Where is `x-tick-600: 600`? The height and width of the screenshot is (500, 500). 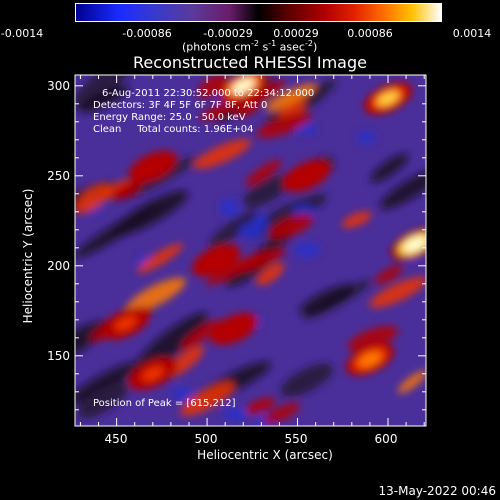 x-tick-600: 600 is located at coordinates (386, 439).